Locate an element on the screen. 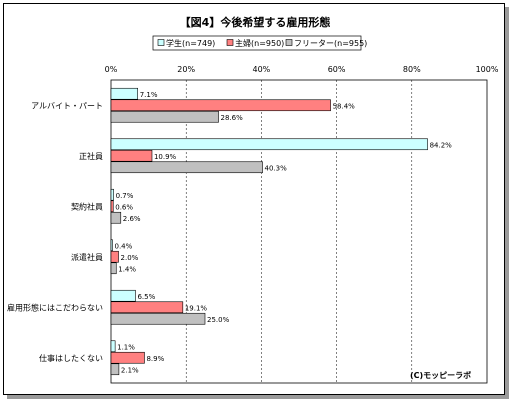 The image size is (510, 400). data-label: 10.9% is located at coordinates (165, 157).